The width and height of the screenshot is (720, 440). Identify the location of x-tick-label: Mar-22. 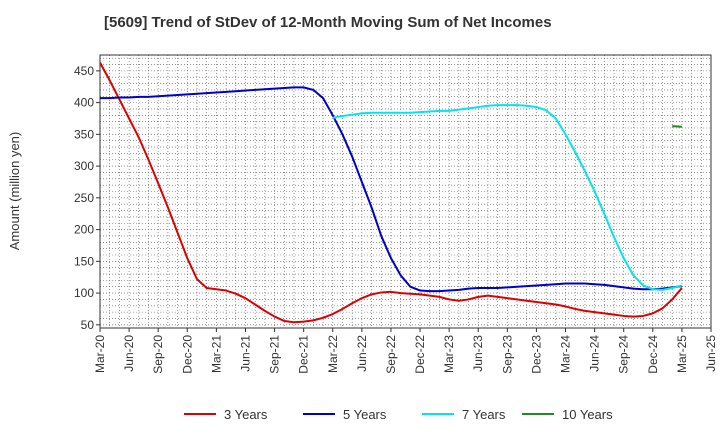
(333, 354).